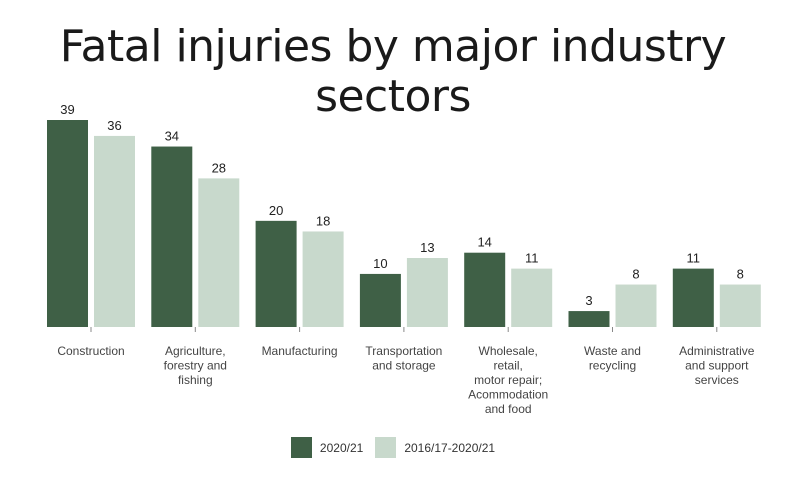  I want to click on category-label-4: Transportation and storage, so click(403, 358).